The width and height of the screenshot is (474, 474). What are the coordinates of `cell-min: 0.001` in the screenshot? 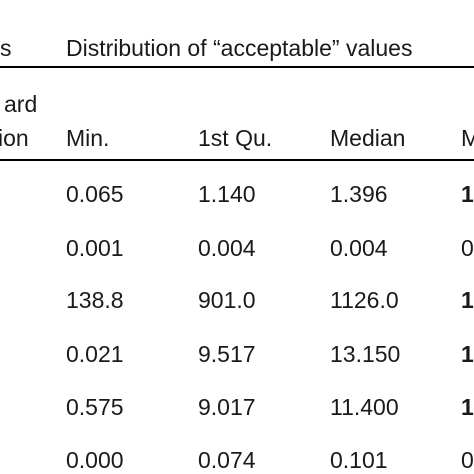 It's located at (95, 248).